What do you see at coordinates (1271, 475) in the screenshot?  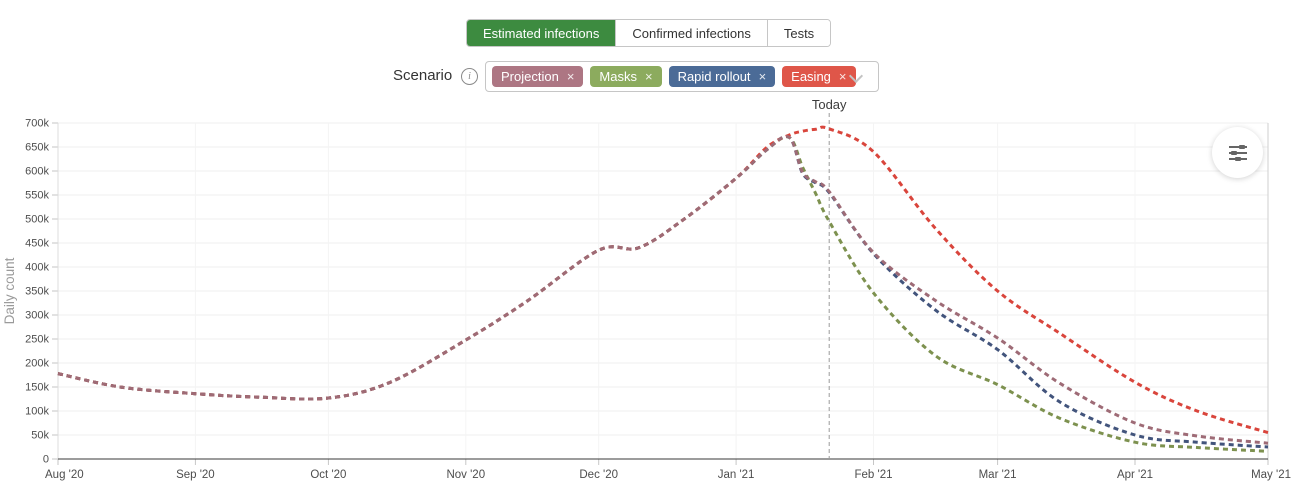 I see `x-tick-label: May '21` at bounding box center [1271, 475].